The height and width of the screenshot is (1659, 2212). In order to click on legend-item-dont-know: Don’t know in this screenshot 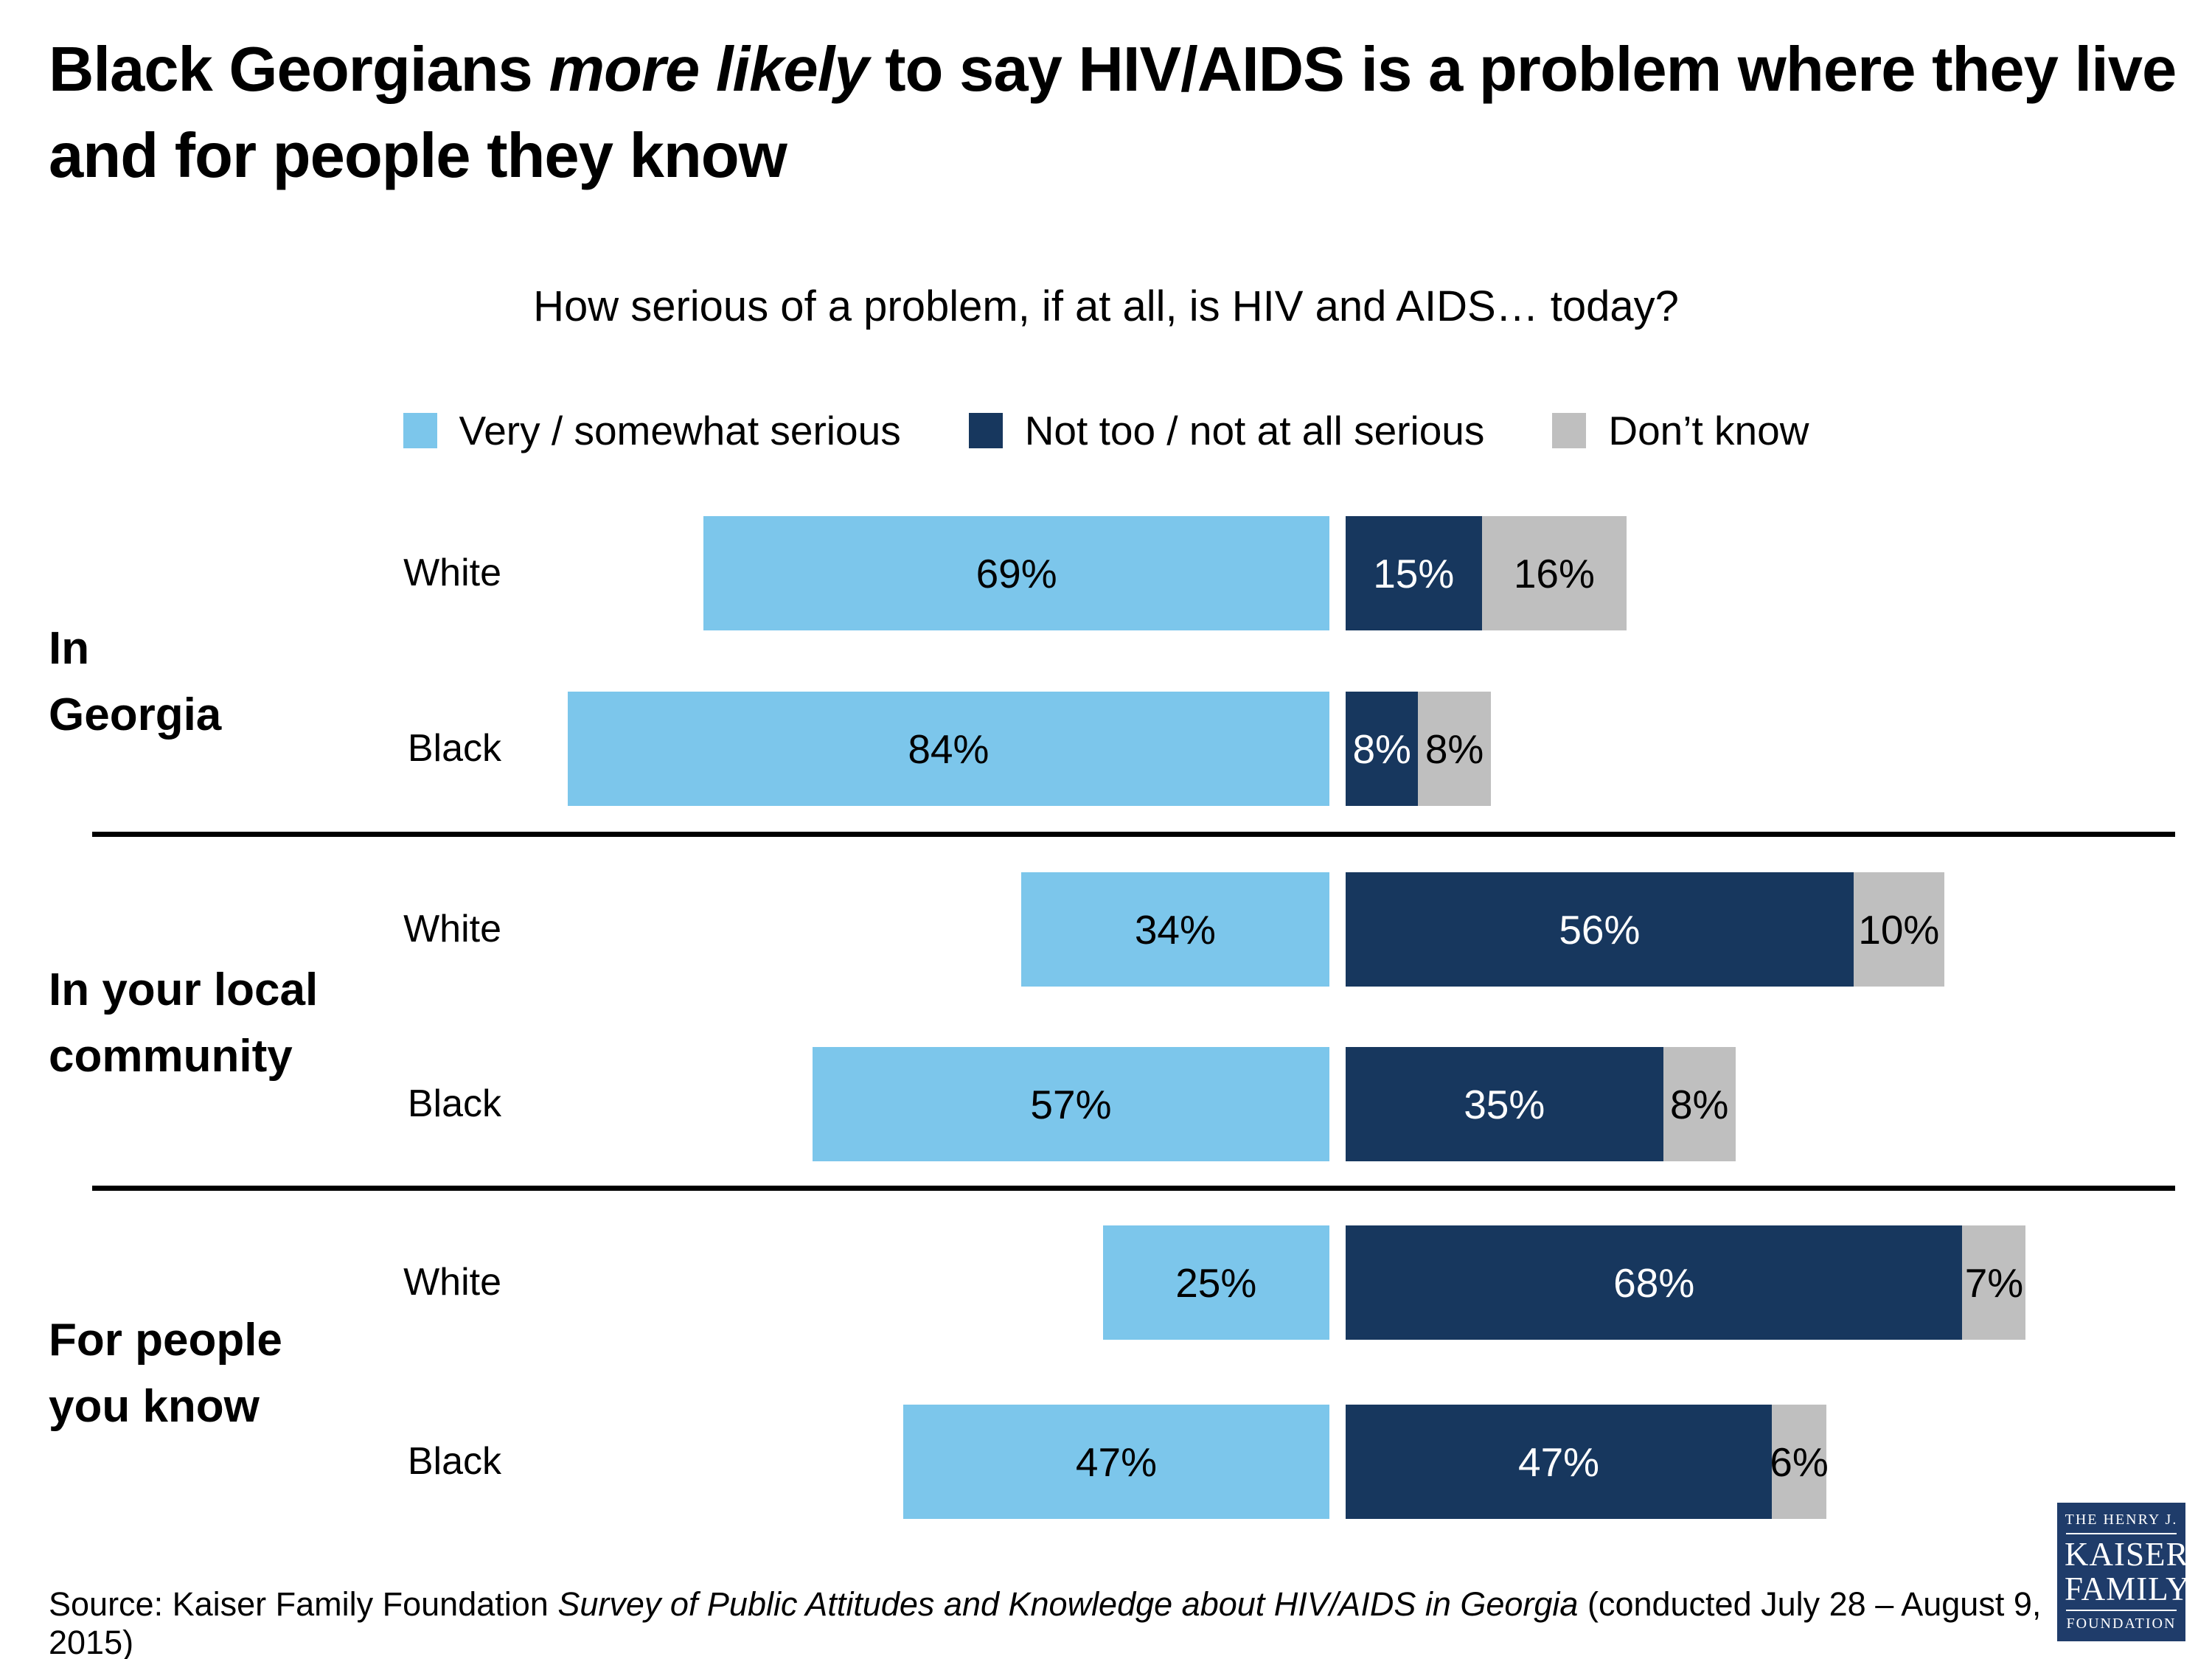, I will do `click(1680, 430)`.